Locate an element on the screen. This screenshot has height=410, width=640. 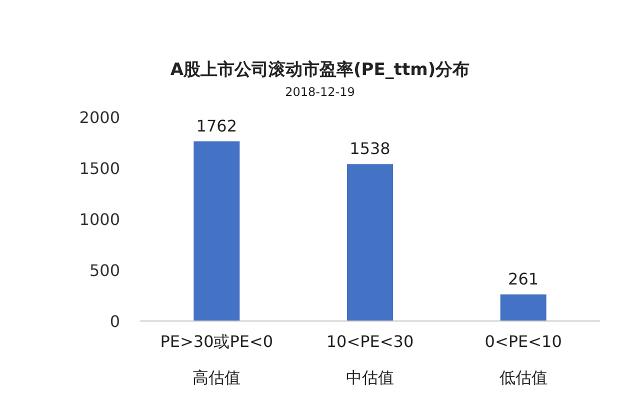
y-tick-label: 500 is located at coordinates (104, 270).